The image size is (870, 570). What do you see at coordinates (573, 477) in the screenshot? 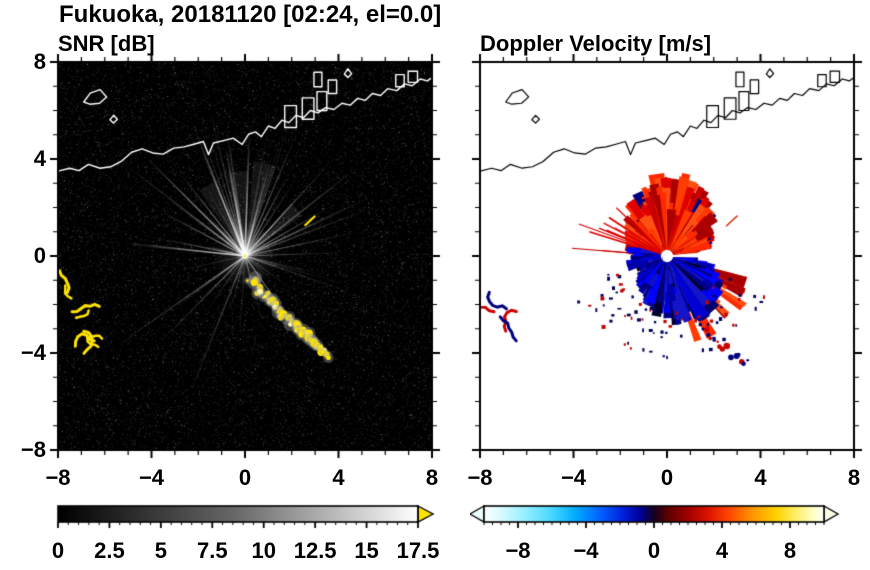
I see `doppler-x-tick-label: −4` at bounding box center [573, 477].